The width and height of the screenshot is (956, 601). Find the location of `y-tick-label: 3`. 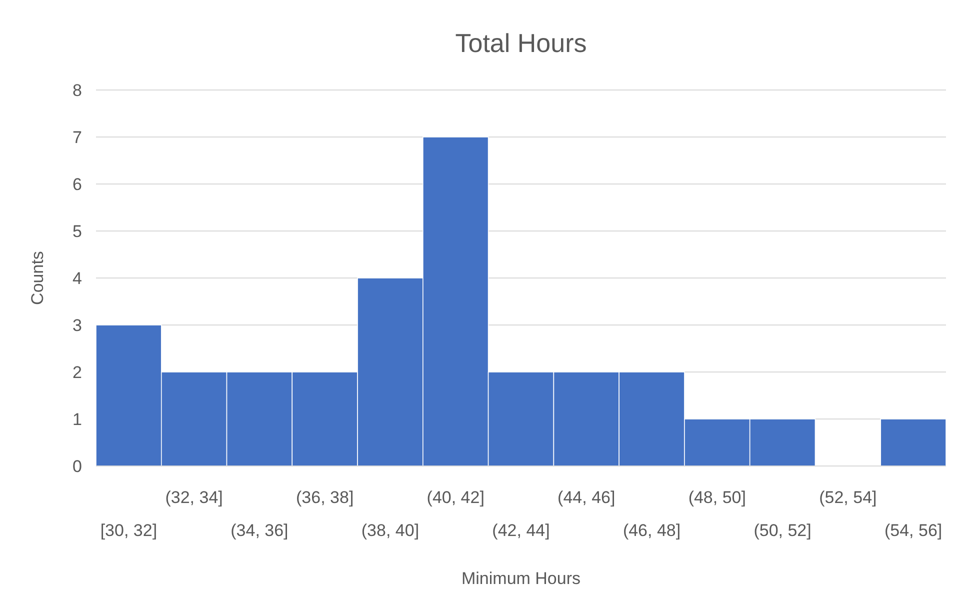

y-tick-label: 3 is located at coordinates (77, 325).